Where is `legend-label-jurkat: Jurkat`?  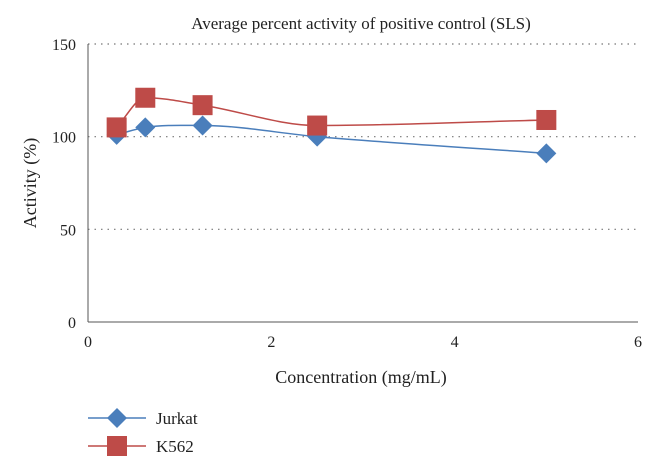 legend-label-jurkat: Jurkat is located at coordinates (177, 418).